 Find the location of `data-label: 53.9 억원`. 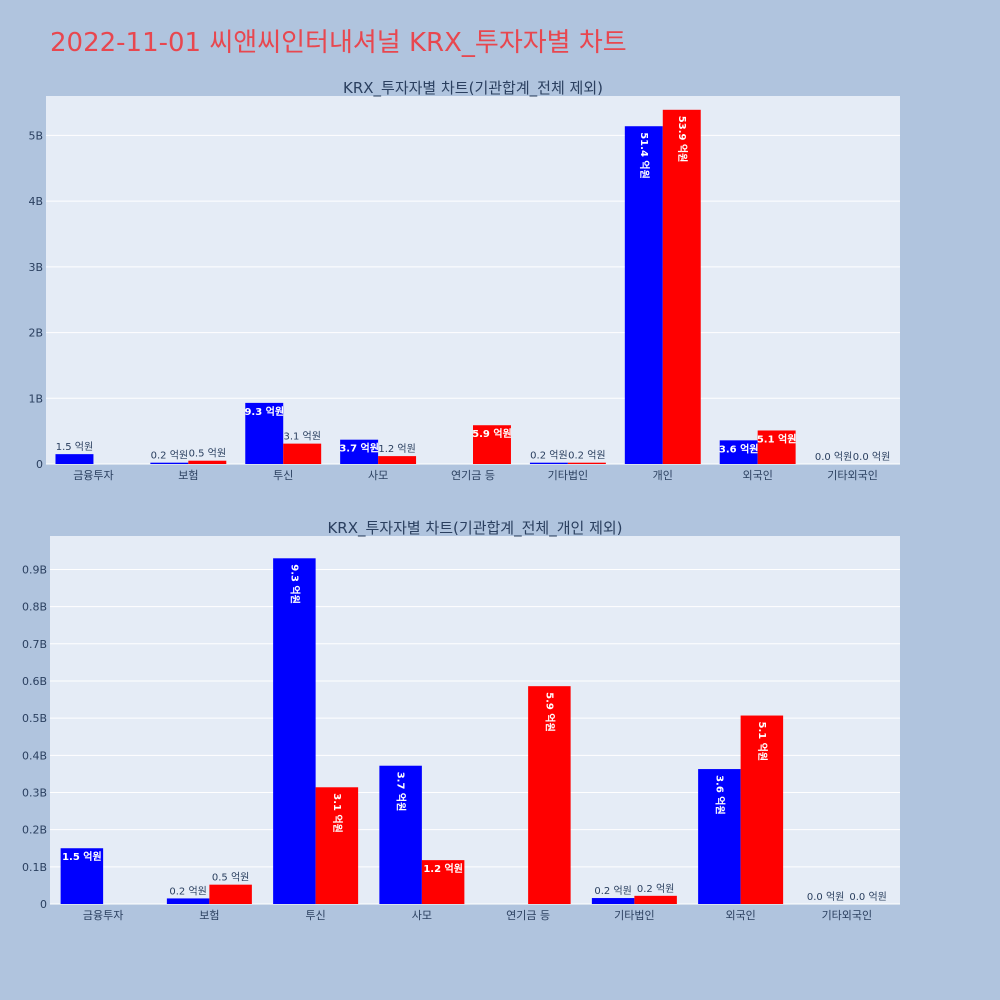

data-label: 53.9 억원 is located at coordinates (682, 139).